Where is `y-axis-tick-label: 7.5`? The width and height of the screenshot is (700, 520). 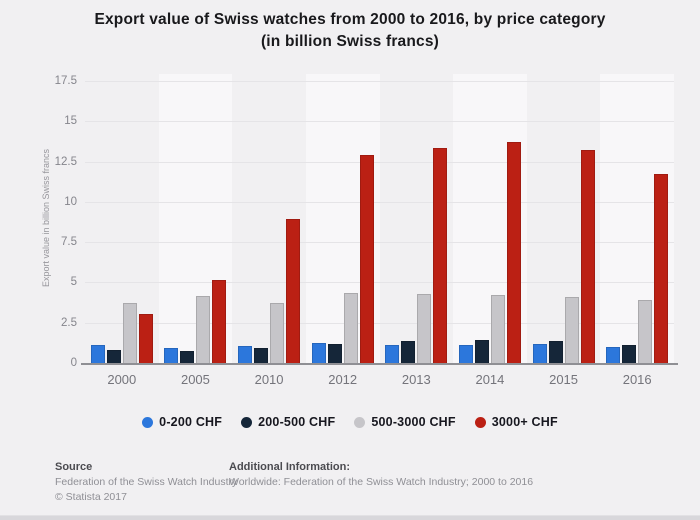 y-axis-tick-label: 7.5 is located at coordinates (69, 242).